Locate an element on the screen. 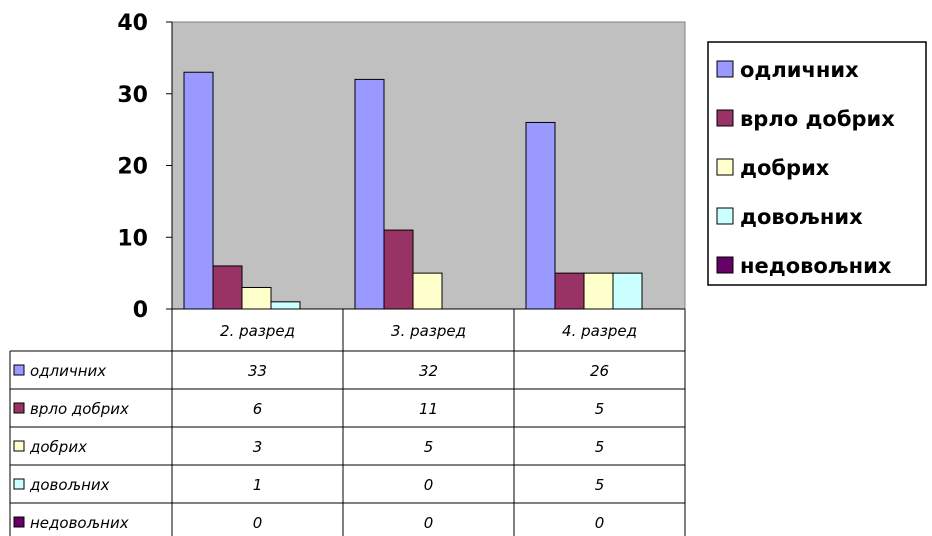 The image size is (932, 536). table-series-label: недовољних is located at coordinates (79, 523).